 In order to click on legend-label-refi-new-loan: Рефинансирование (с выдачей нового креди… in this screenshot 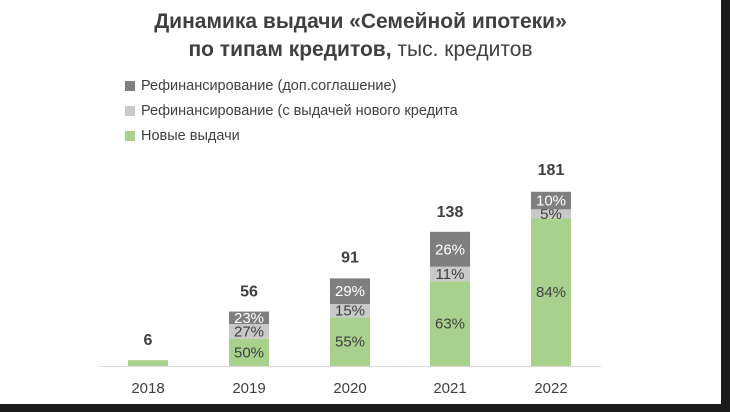, I will do `click(299, 111)`.